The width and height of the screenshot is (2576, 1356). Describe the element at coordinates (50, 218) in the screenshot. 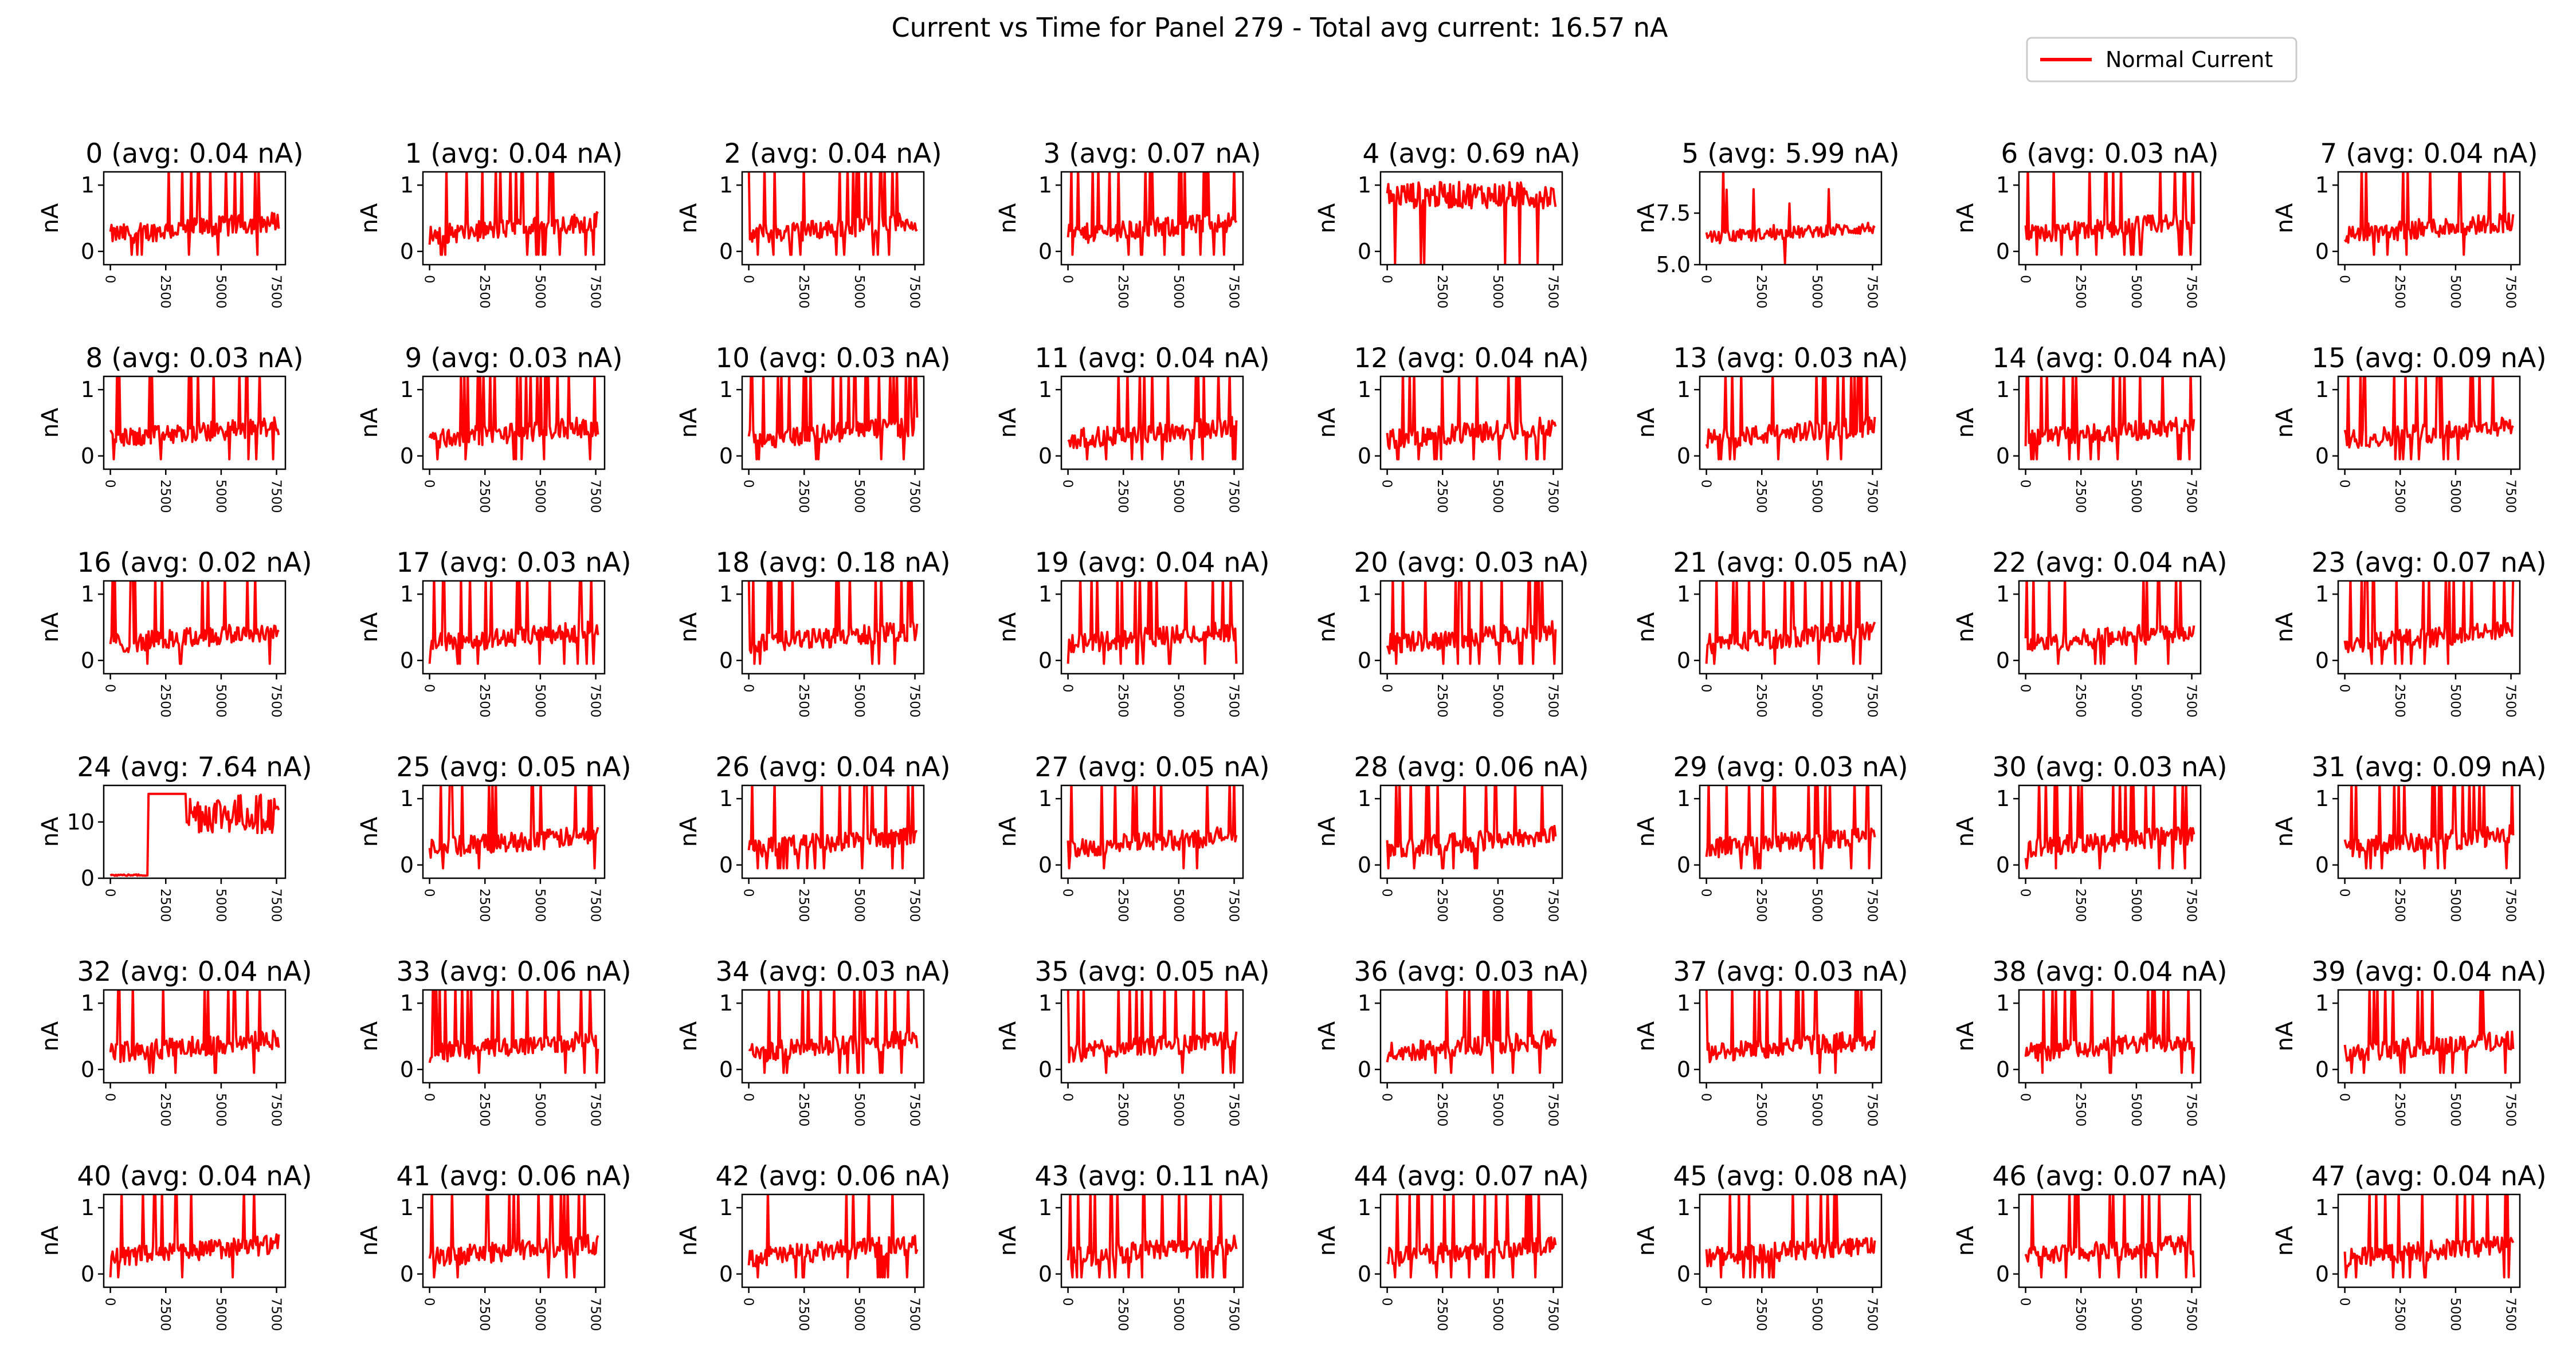

I see `y-axis-label-0: nA` at that location.